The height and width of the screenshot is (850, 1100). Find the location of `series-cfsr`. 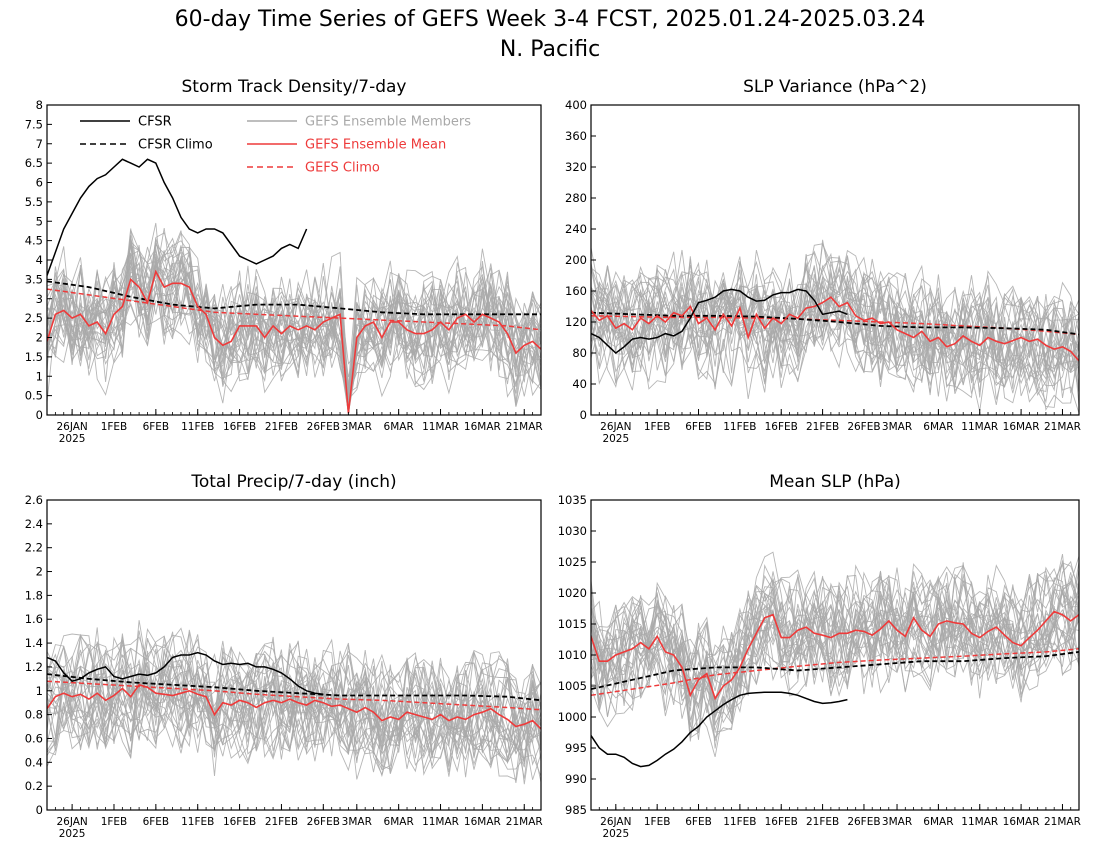

series-cfsr is located at coordinates (719, 321).